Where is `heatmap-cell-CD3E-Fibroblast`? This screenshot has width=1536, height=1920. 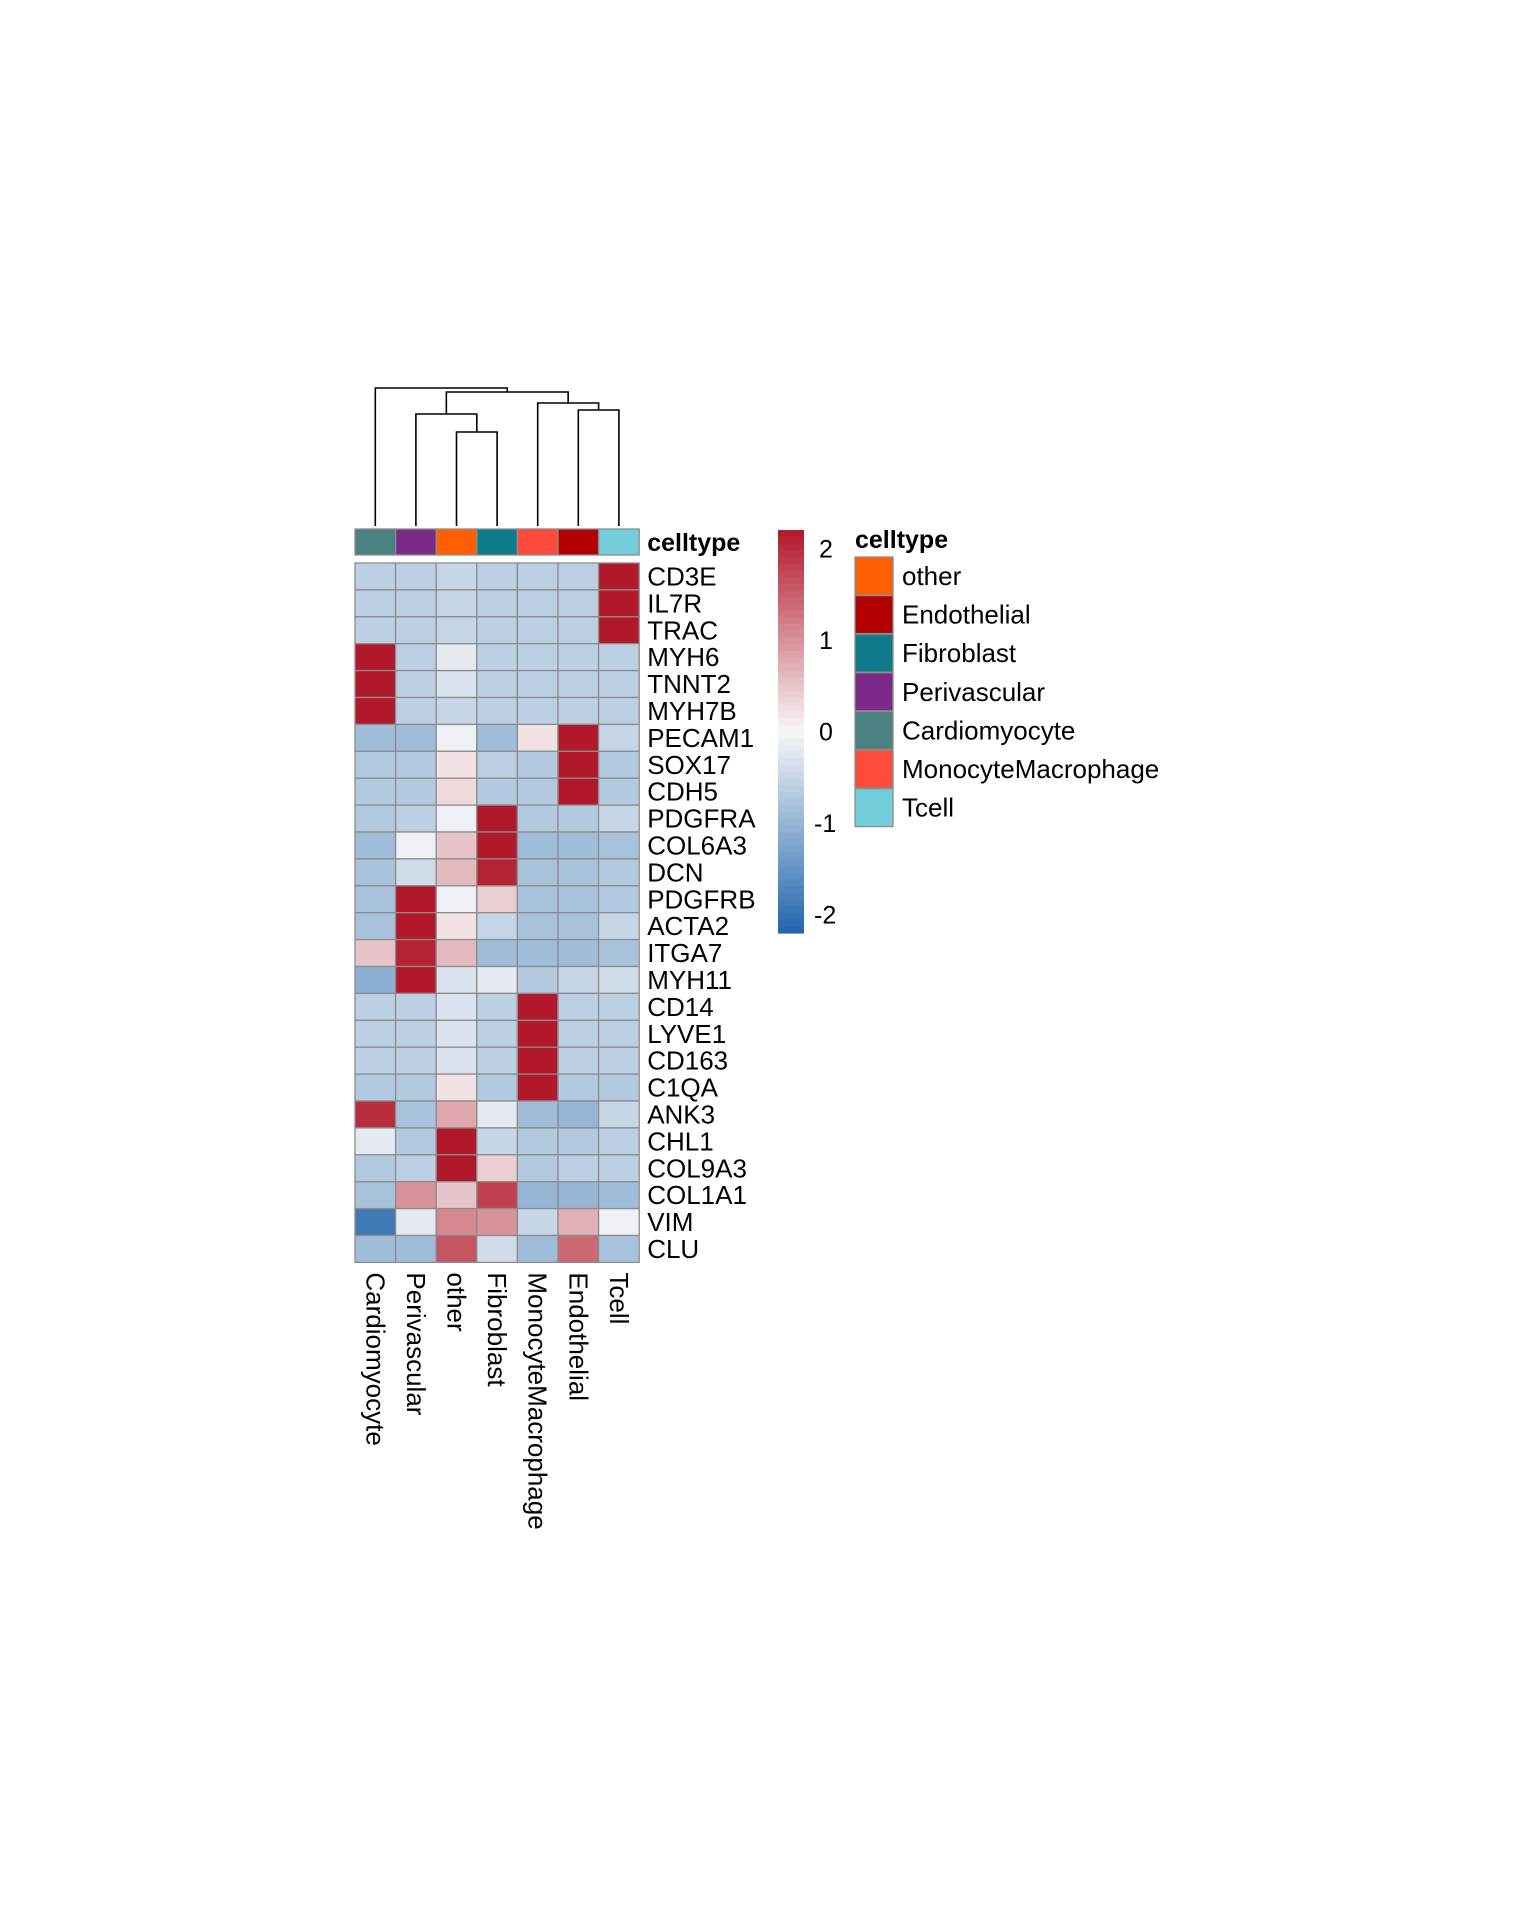
heatmap-cell-CD3E-Fibroblast is located at coordinates (497, 576).